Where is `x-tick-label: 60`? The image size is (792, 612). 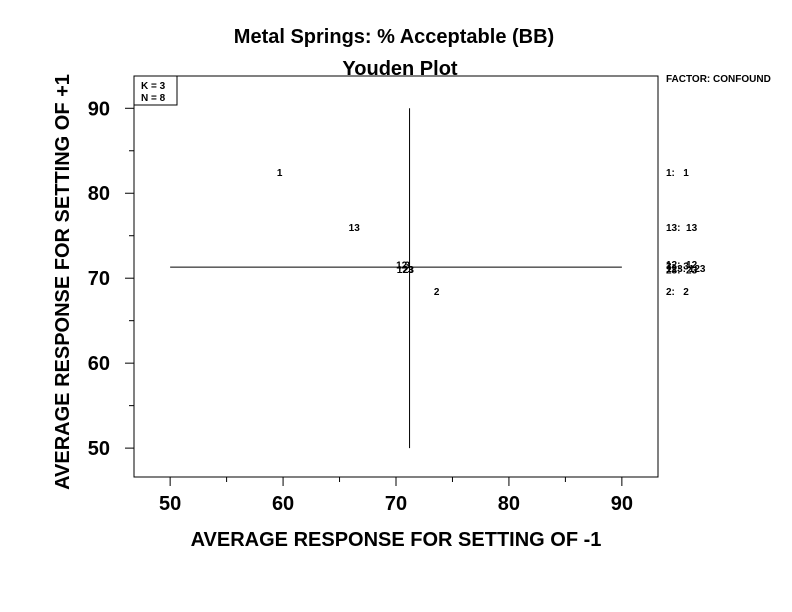 x-tick-label: 60 is located at coordinates (283, 504).